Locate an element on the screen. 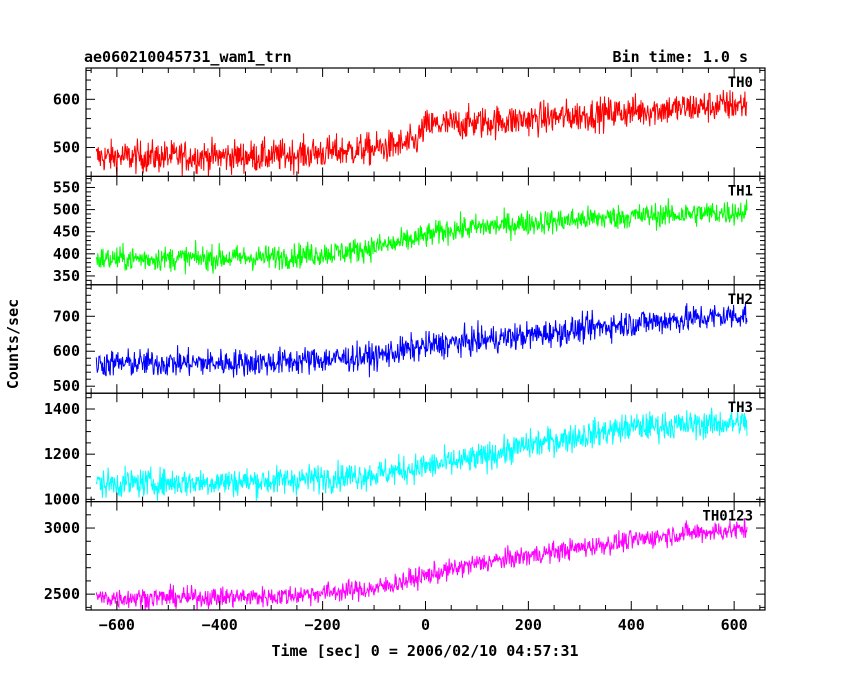 This screenshot has width=850, height=685. x-tick-label: −400 is located at coordinates (220, 625).